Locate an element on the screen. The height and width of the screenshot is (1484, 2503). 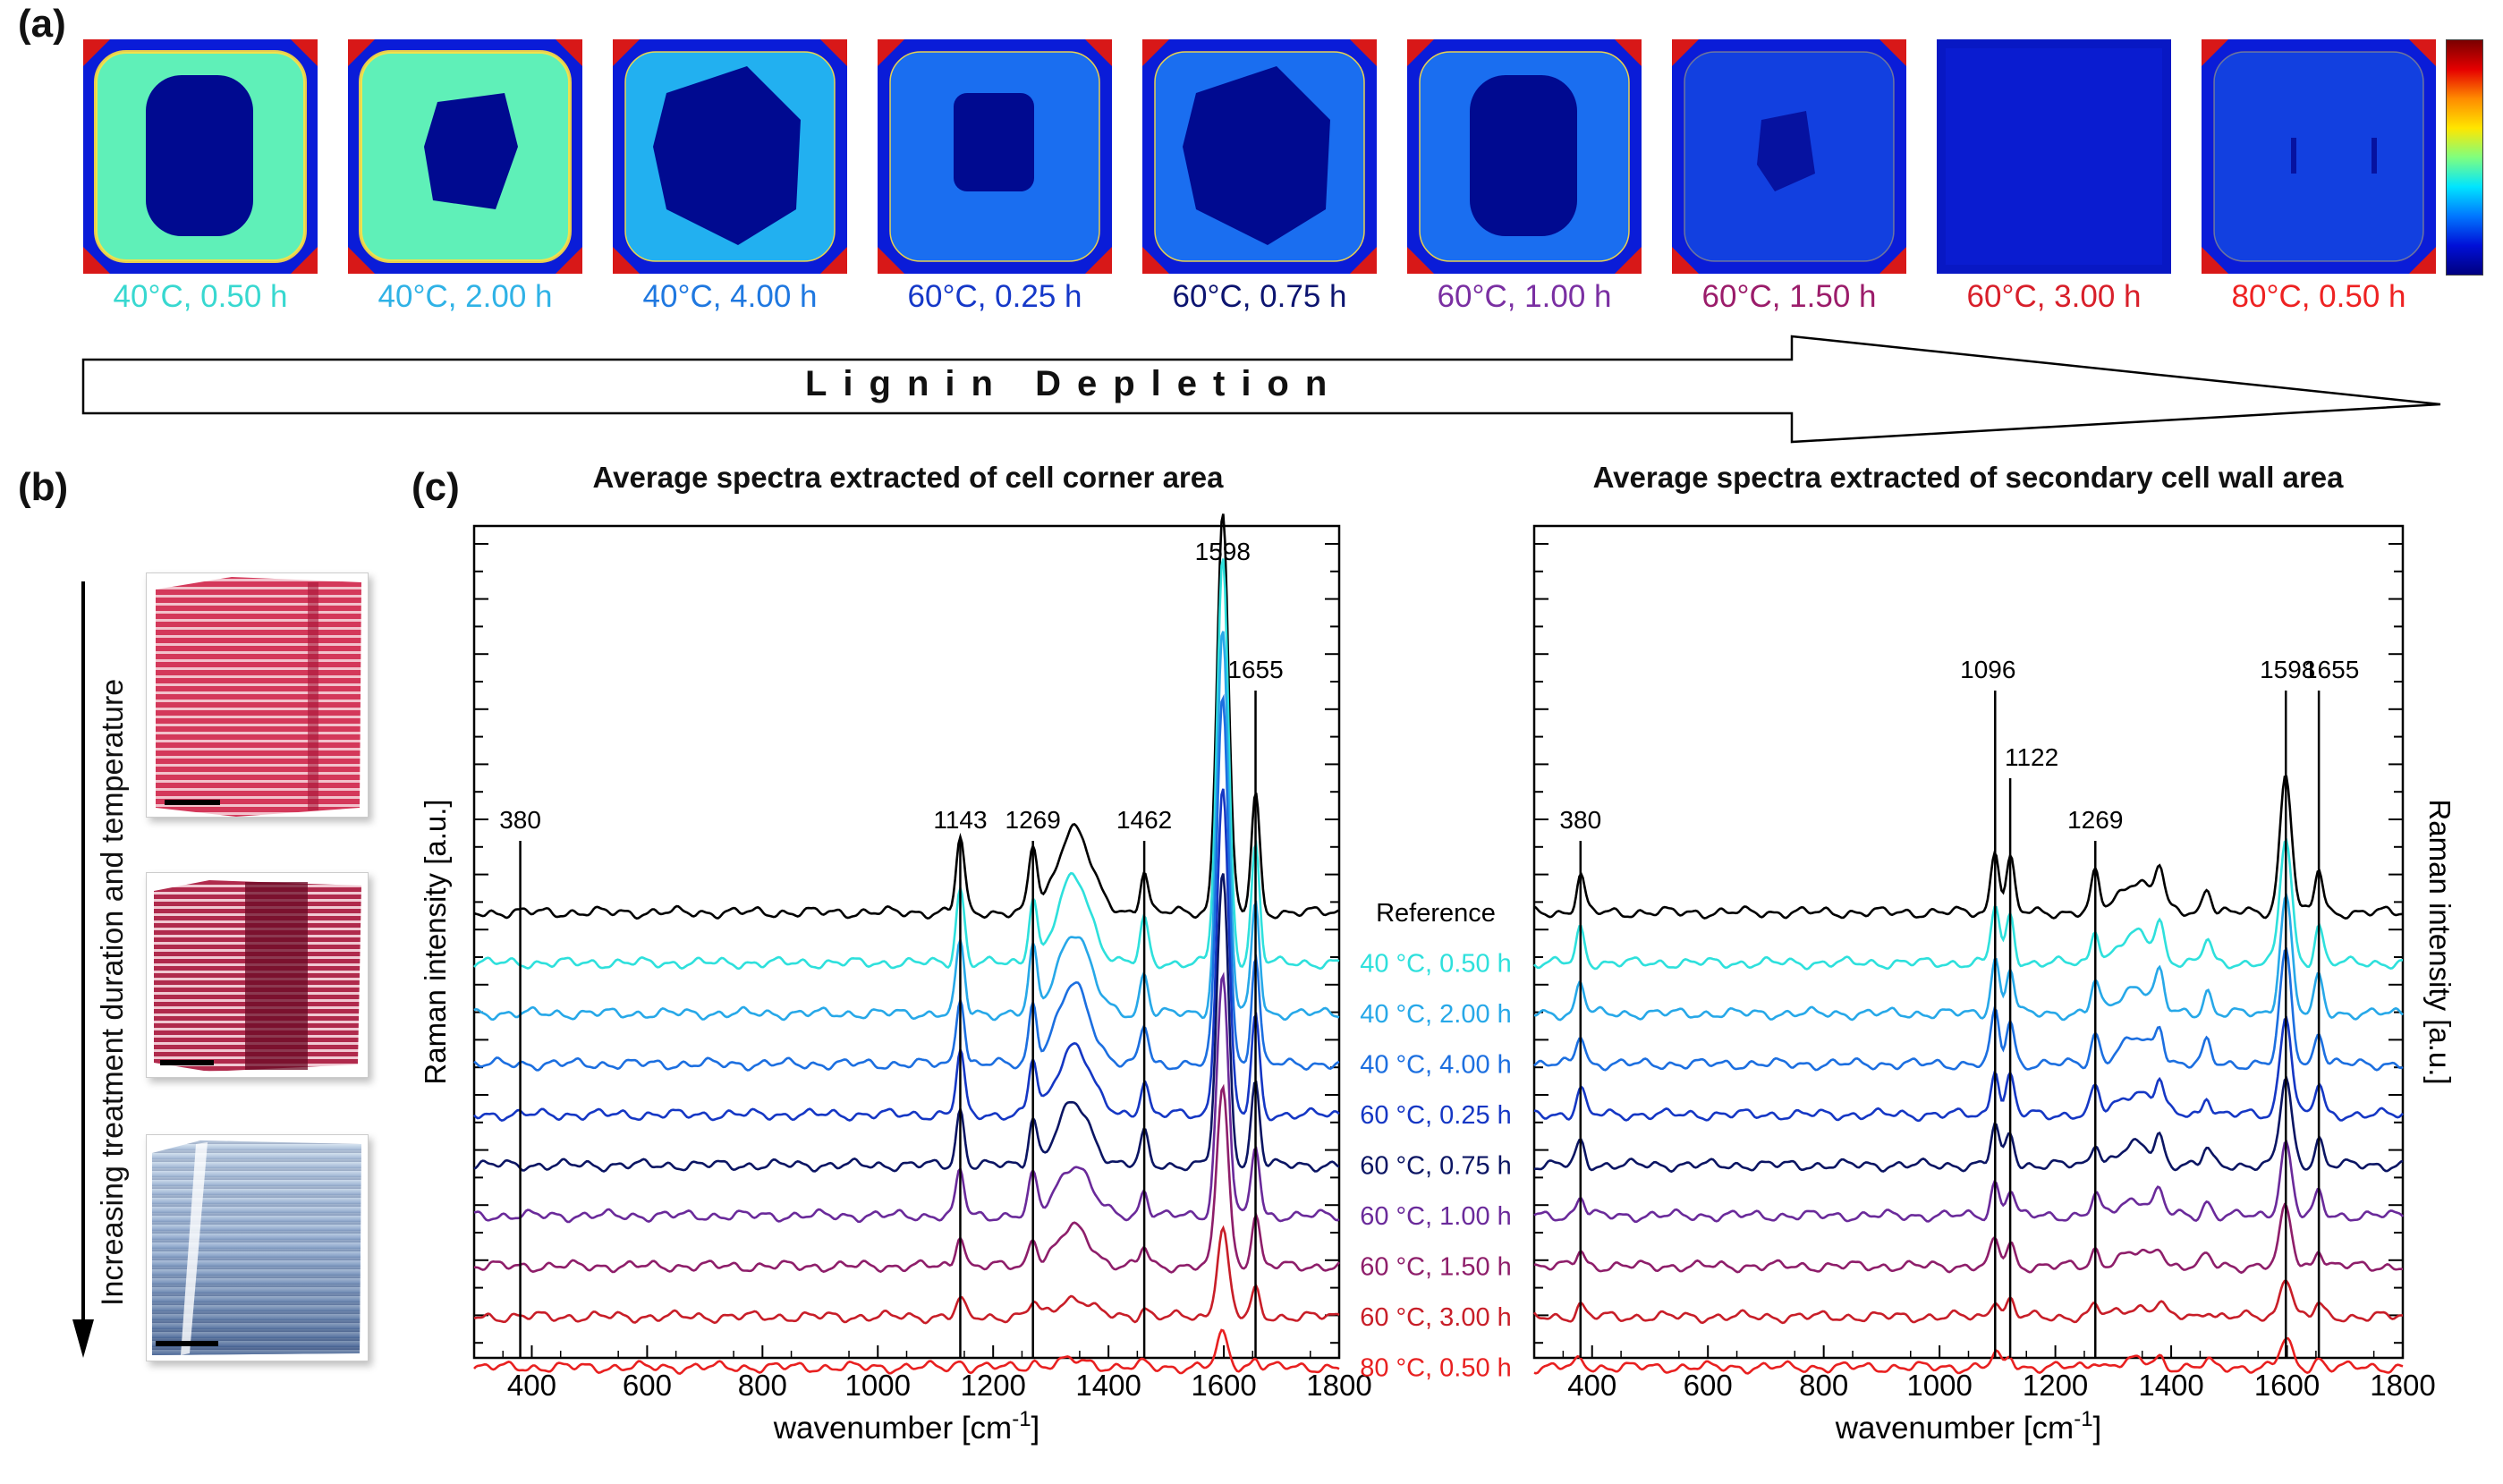
tile-caption: 40°C, 4.00 h is located at coordinates (730, 296).